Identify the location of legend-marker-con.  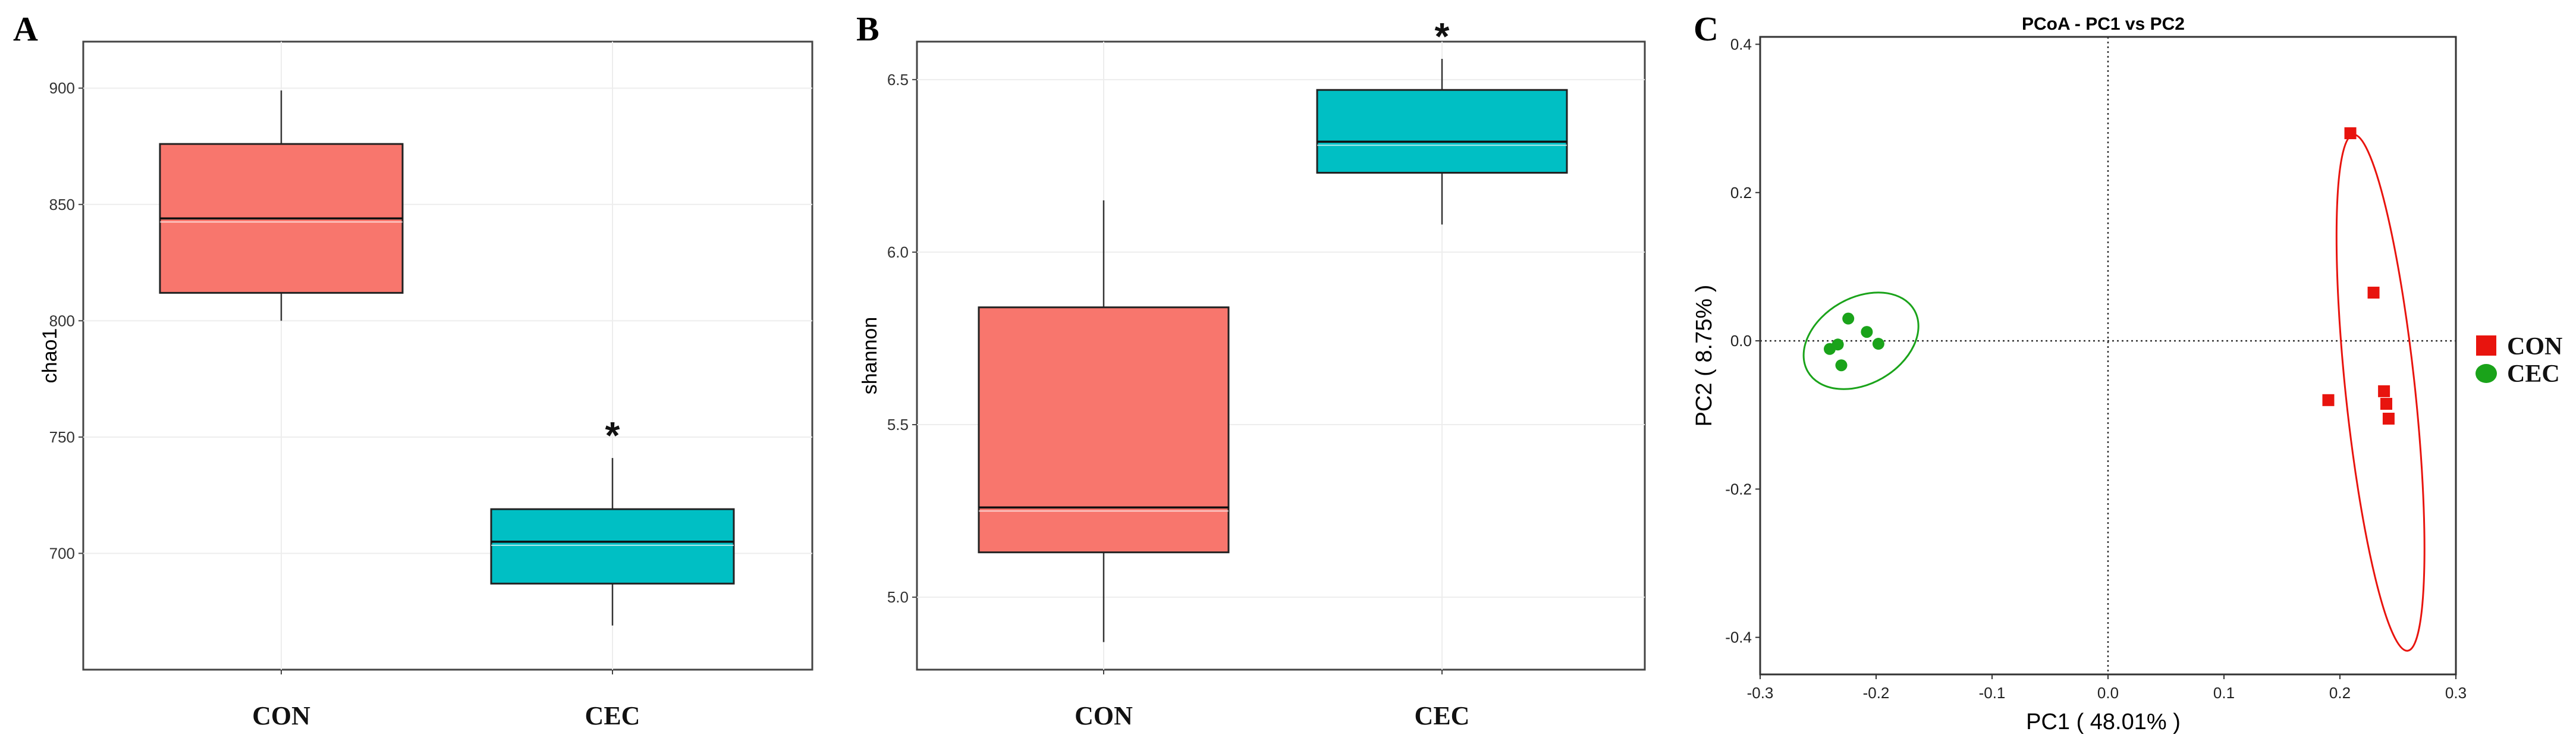
(2486, 345).